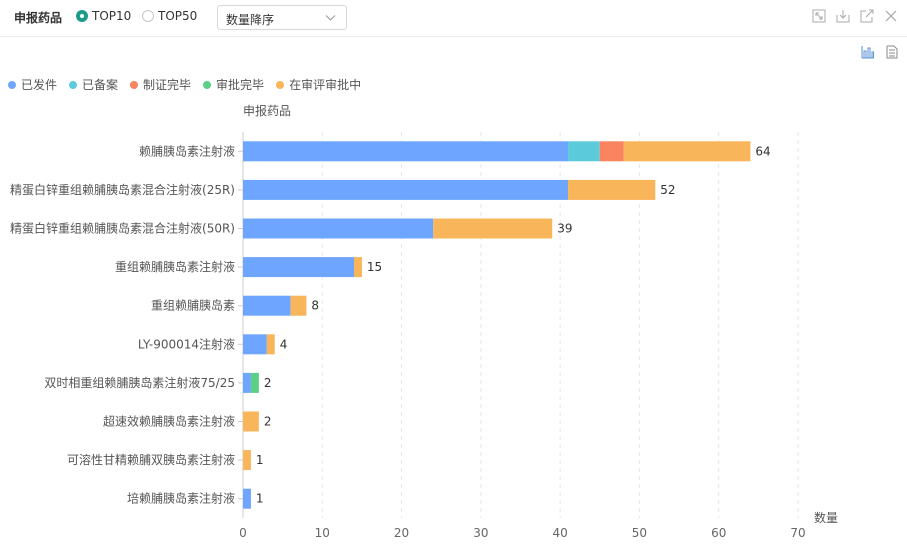 The height and width of the screenshot is (545, 907). Describe the element at coordinates (762, 151) in the screenshot. I see `bar-total-label: 64` at that location.